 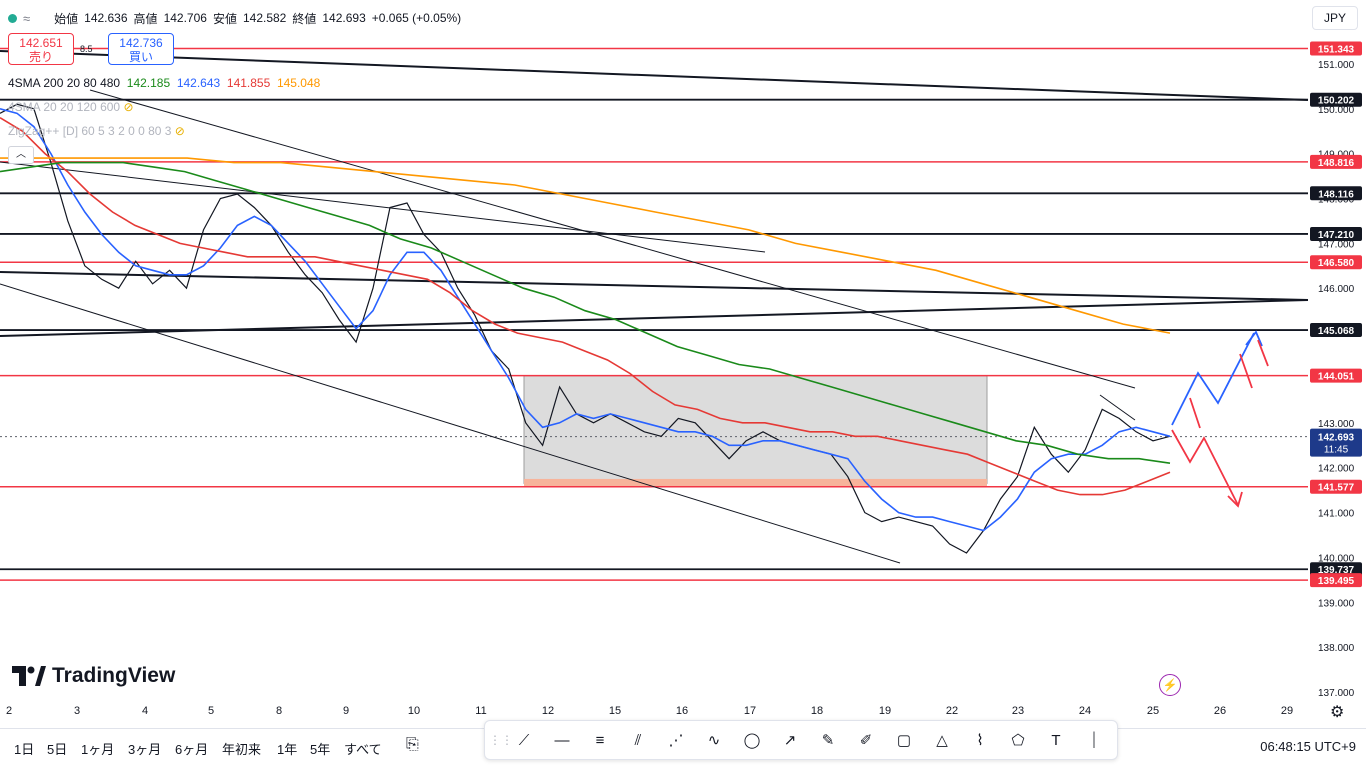 What do you see at coordinates (1287, 711) in the screenshot?
I see `x-tick-19: 29` at bounding box center [1287, 711].